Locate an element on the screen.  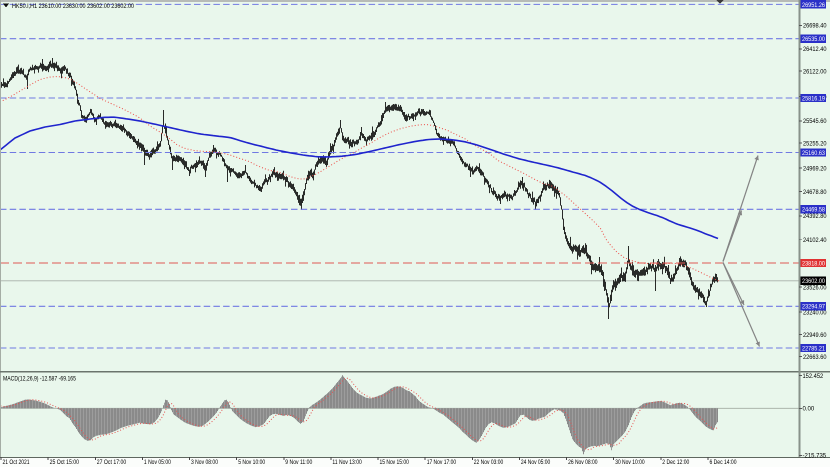
svg-text: 23526.00 is located at coordinates (815, 287).